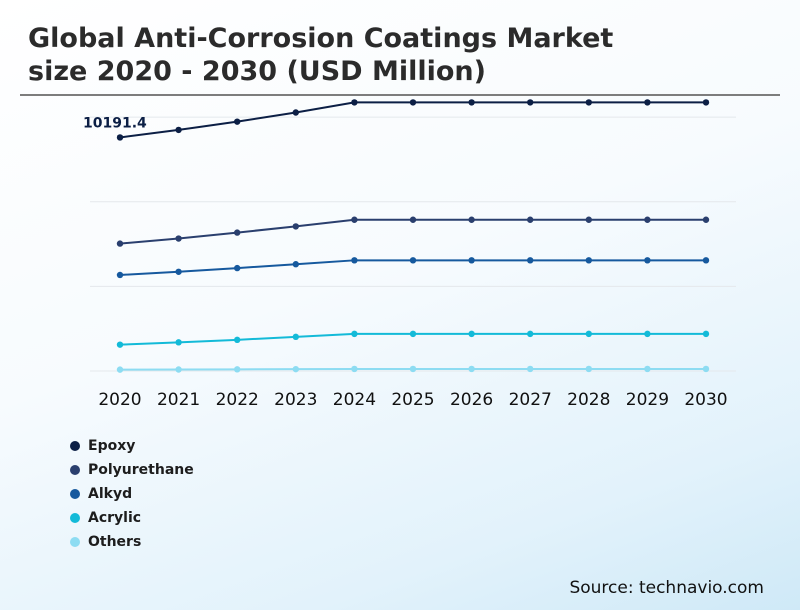  What do you see at coordinates (588, 102) in the screenshot?
I see `data-point-epoxy-2028` at bounding box center [588, 102].